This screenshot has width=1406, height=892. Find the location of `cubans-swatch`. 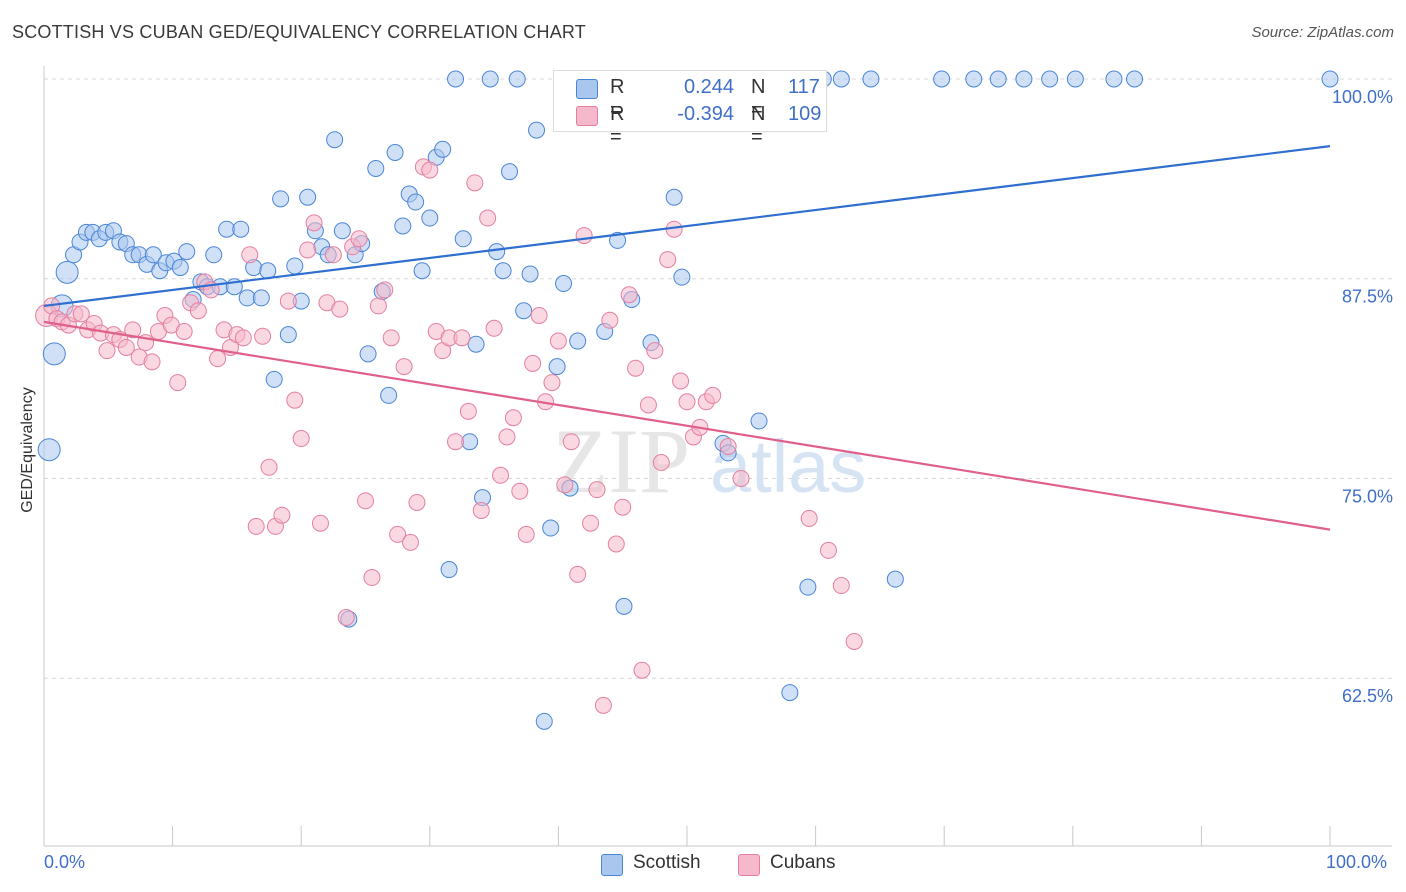

cubans-swatch is located at coordinates (587, 116).